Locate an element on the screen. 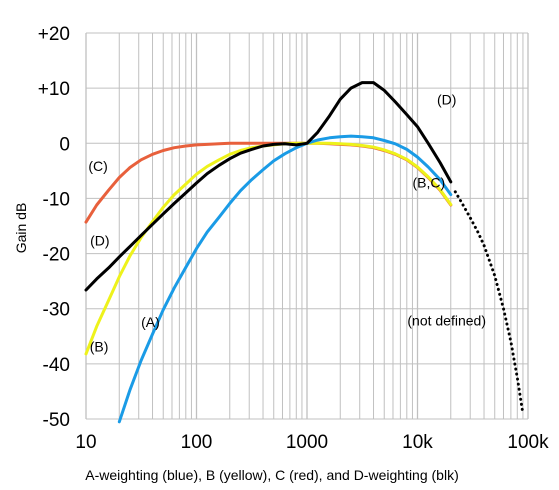 This screenshot has height=490, width=559. curve-annotation: (not defined) is located at coordinates (446, 320).